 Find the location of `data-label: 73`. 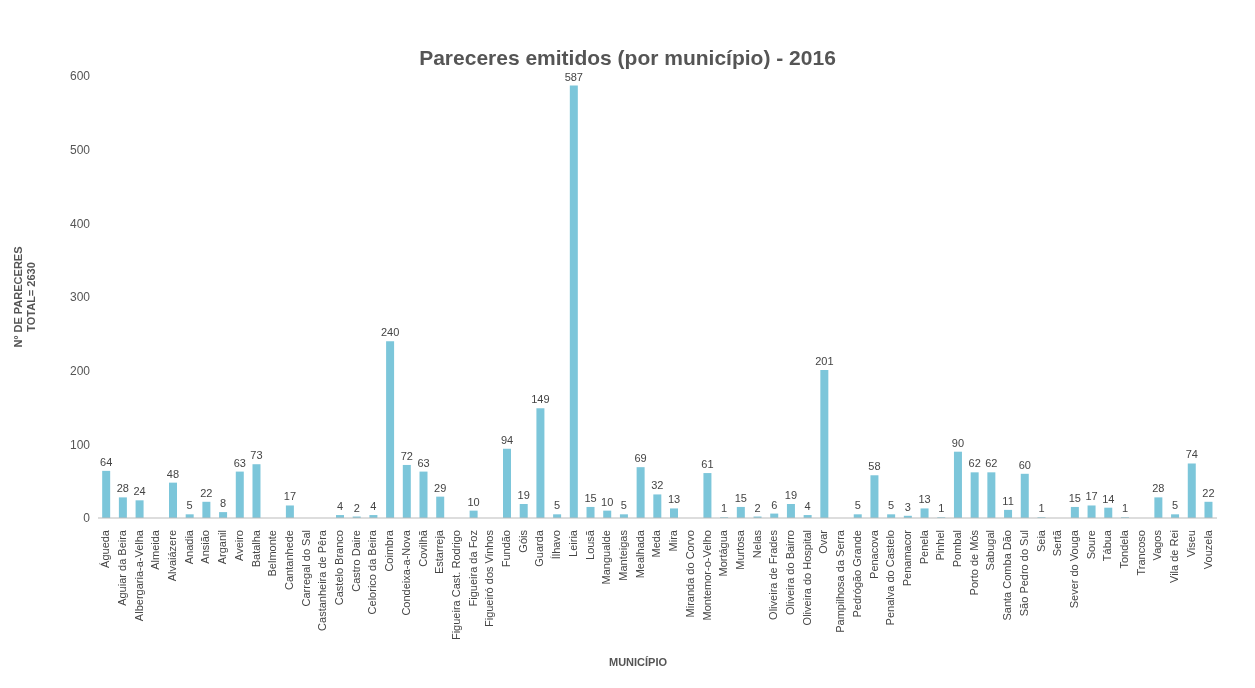

data-label: 73 is located at coordinates (256, 455).